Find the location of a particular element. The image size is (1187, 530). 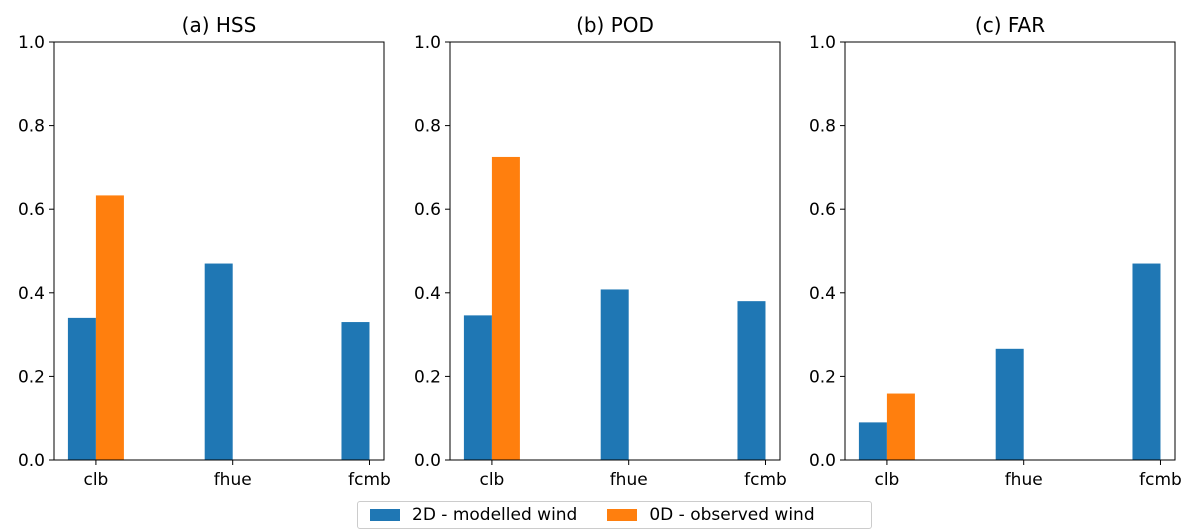

legend-label-2d: 2D - modelled wind is located at coordinates (495, 515).